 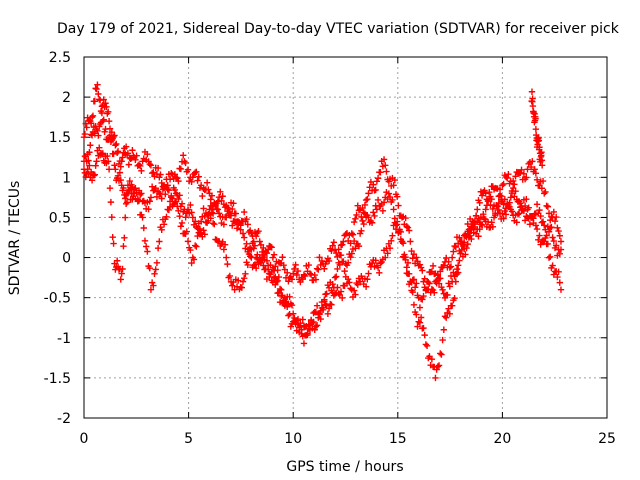 I want to click on y-tick-label: -1.5, so click(x=57, y=379).